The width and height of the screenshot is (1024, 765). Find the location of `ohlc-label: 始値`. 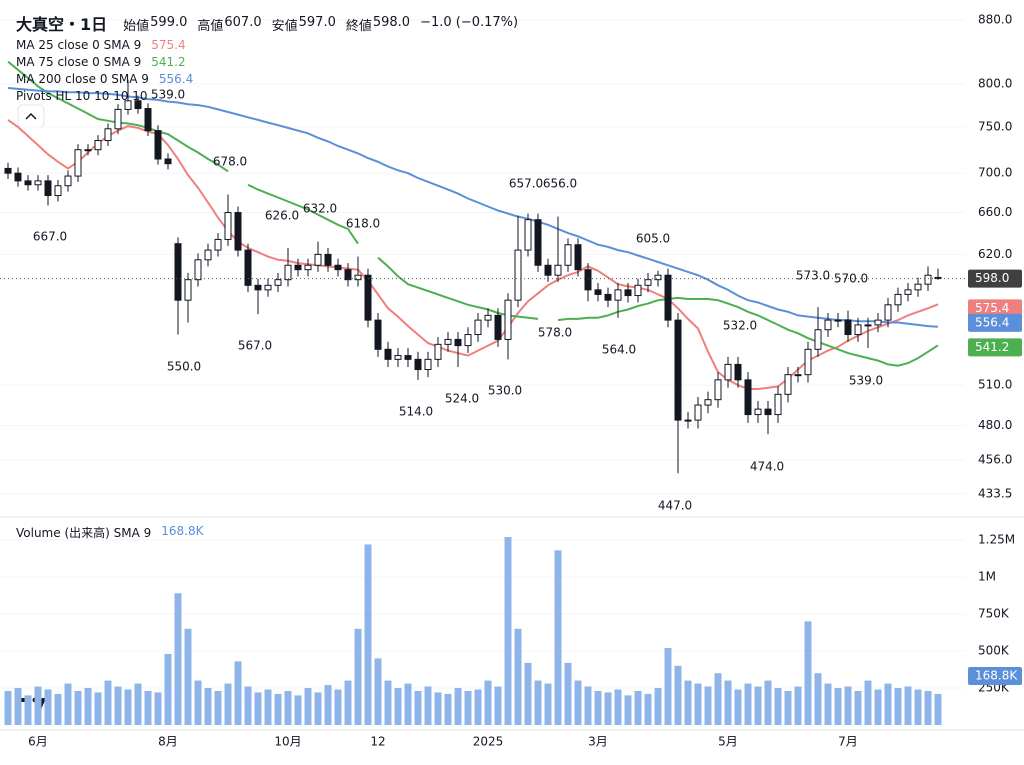

ohlc-label: 始値 is located at coordinates (136, 26).